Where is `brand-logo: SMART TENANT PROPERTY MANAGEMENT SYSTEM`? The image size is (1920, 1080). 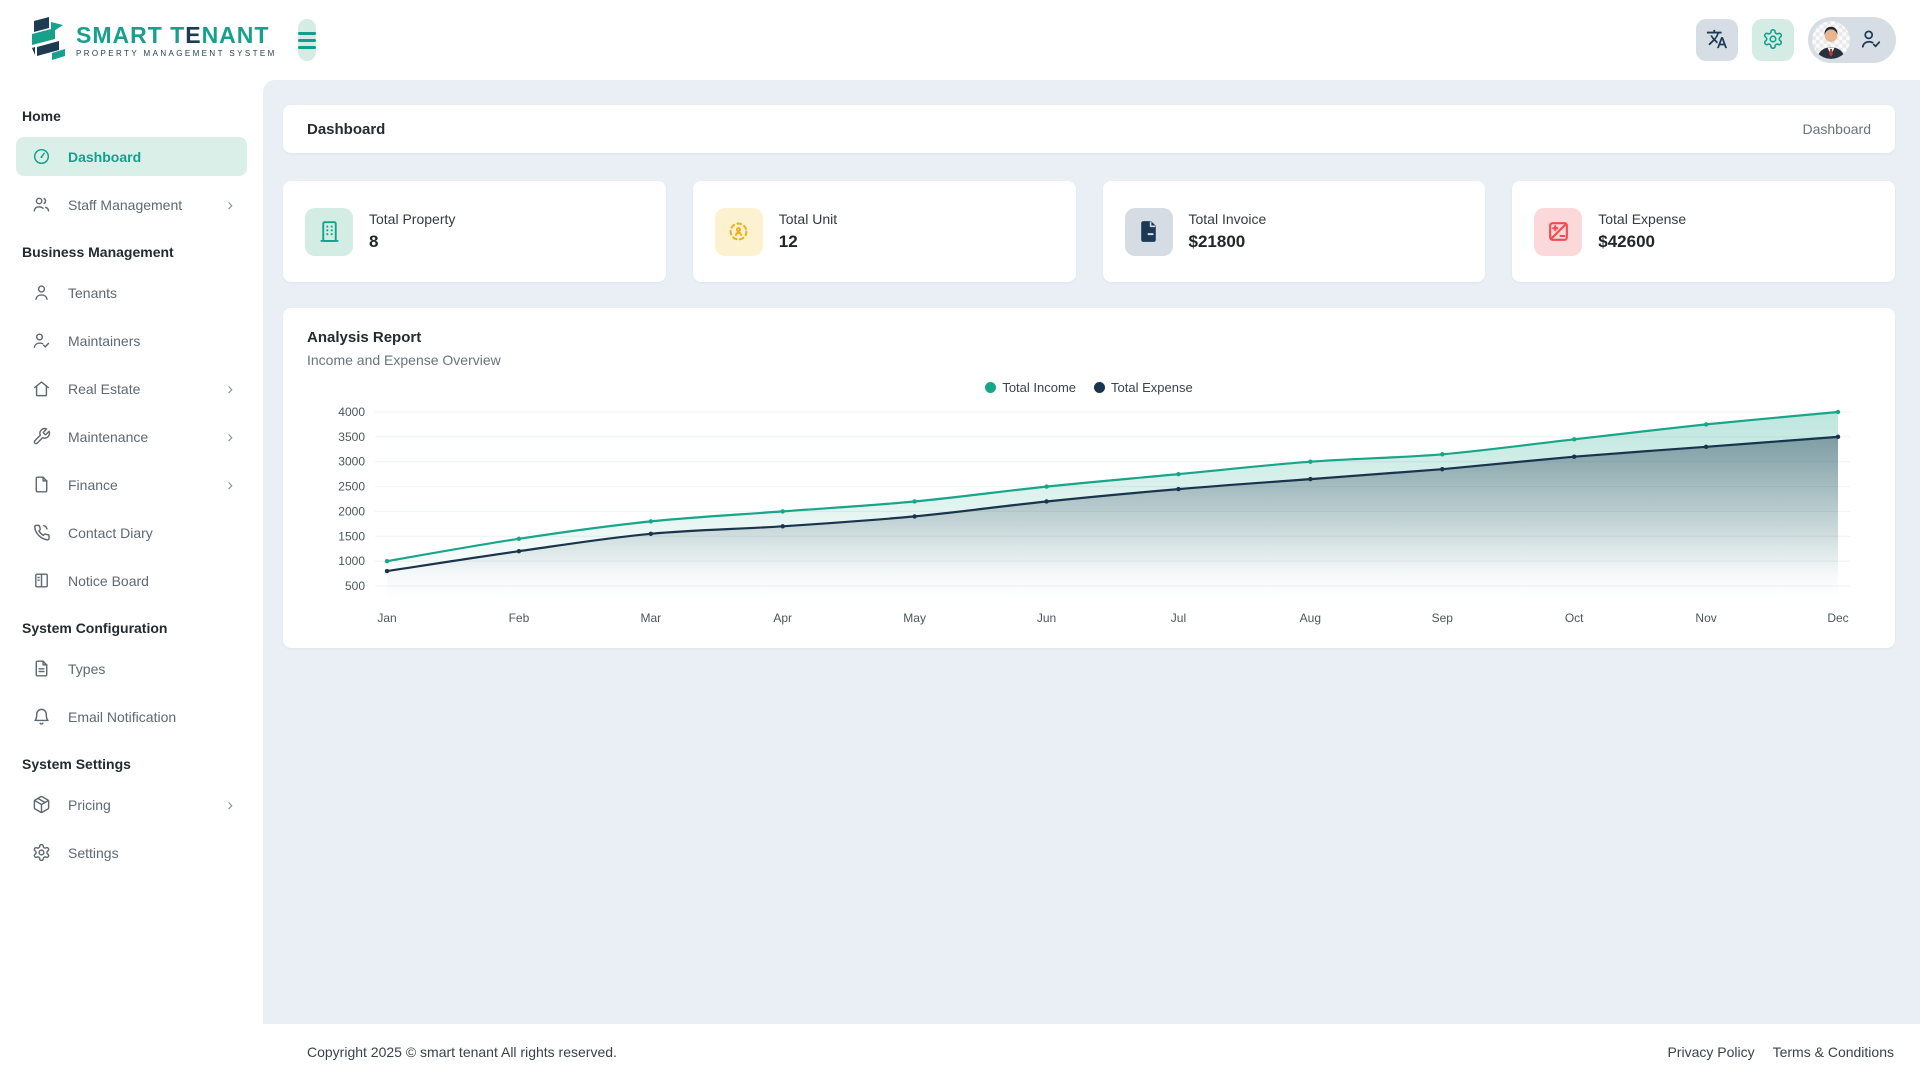 brand-logo: SMART TENANT PROPERTY MANAGEMENT SYSTEM is located at coordinates (151, 40).